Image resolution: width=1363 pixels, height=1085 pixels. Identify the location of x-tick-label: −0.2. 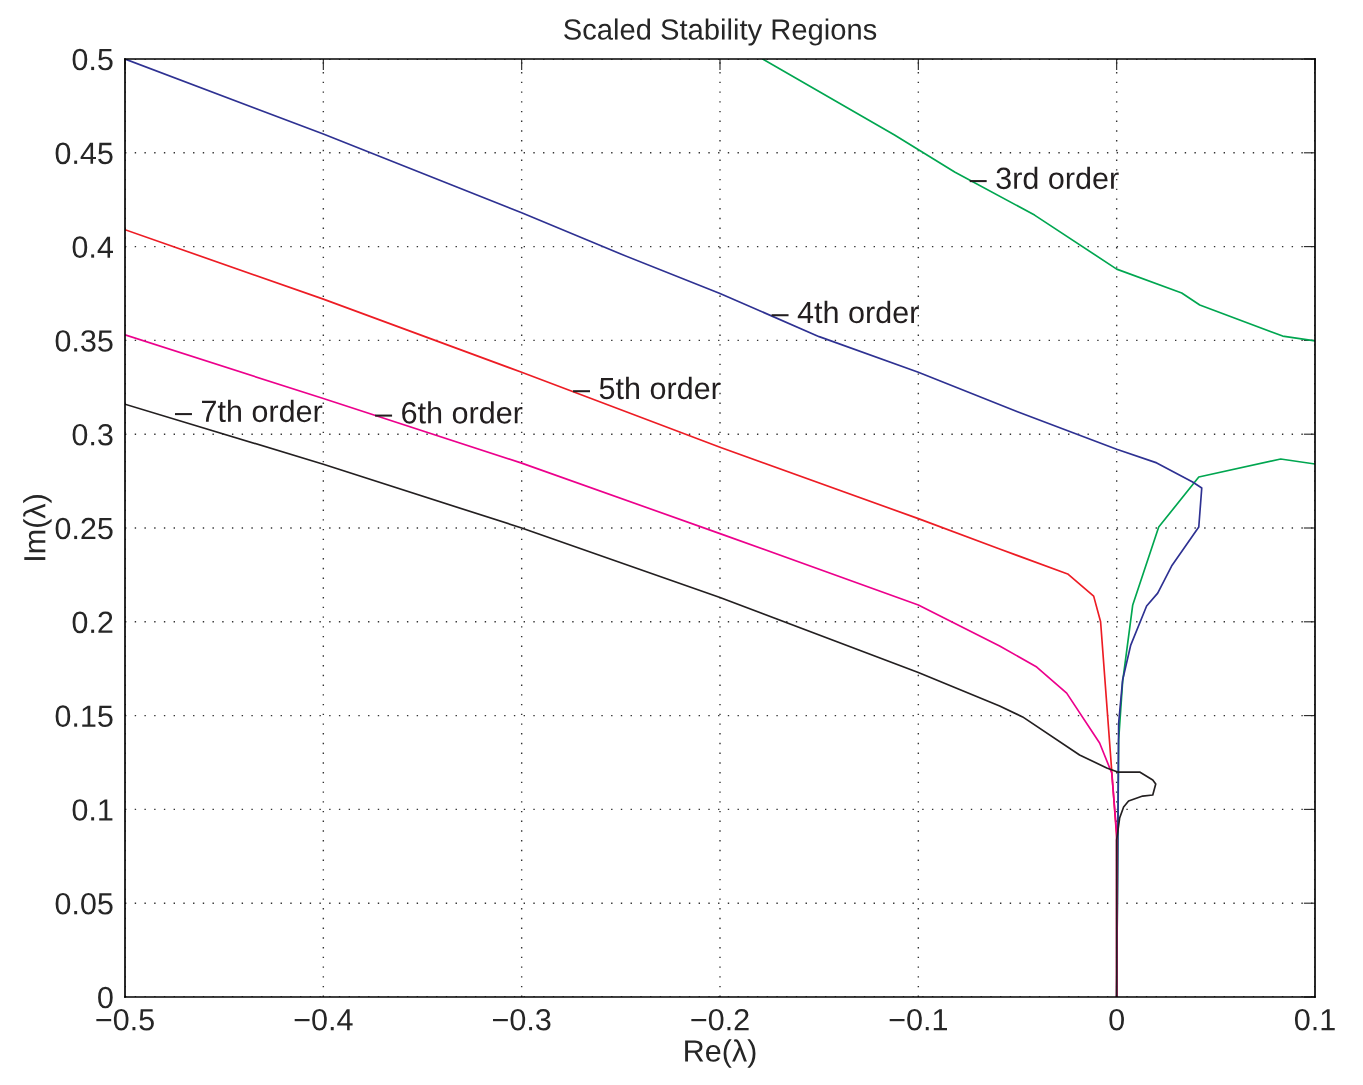
(720, 1019).